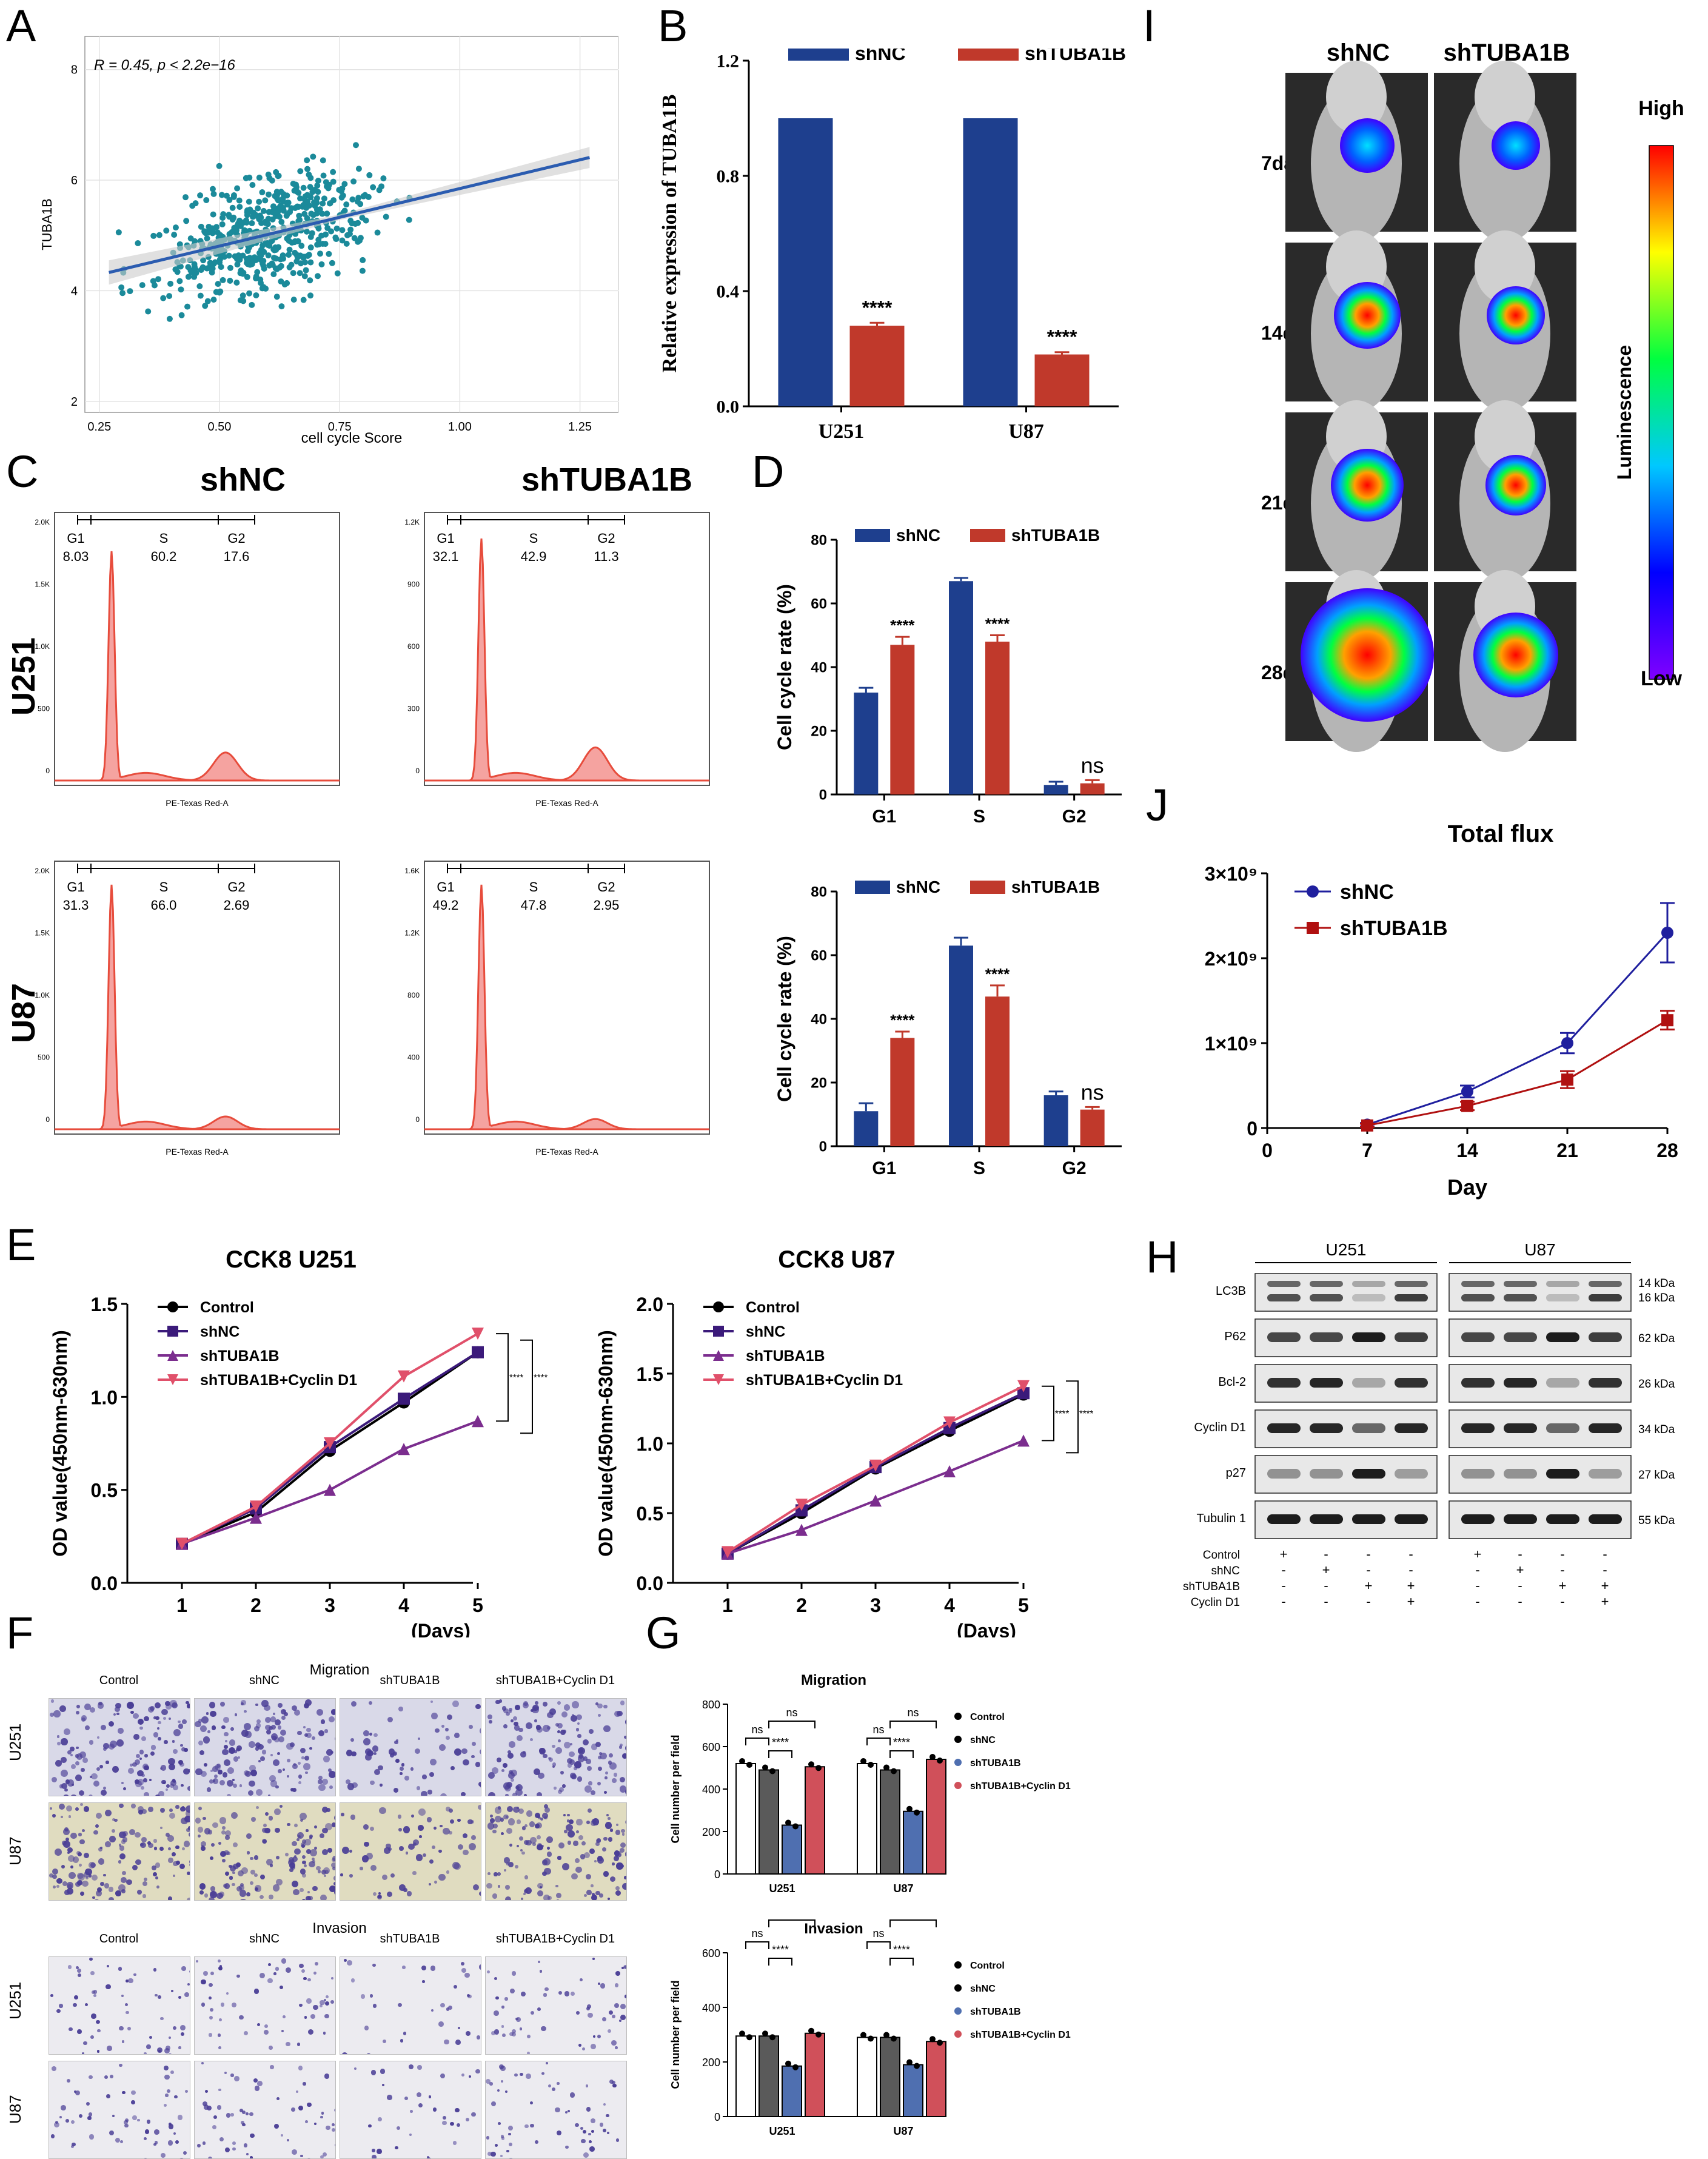 This screenshot has width=1708, height=2159. What do you see at coordinates (1357, 97) in the screenshot?
I see `mouse-head` at bounding box center [1357, 97].